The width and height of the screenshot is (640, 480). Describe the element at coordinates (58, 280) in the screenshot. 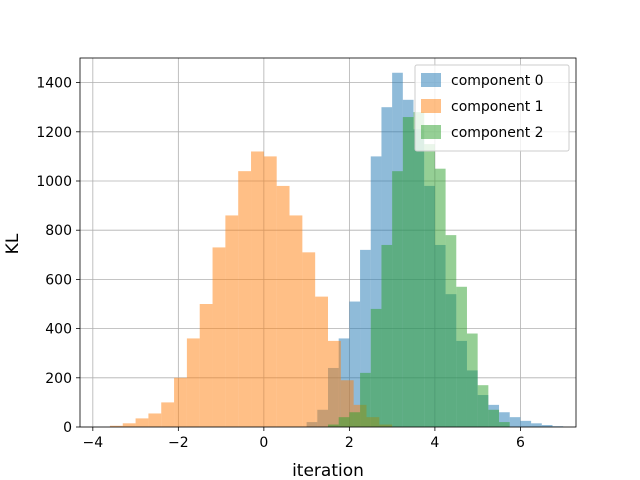

I see `y-tick-label: 600` at that location.